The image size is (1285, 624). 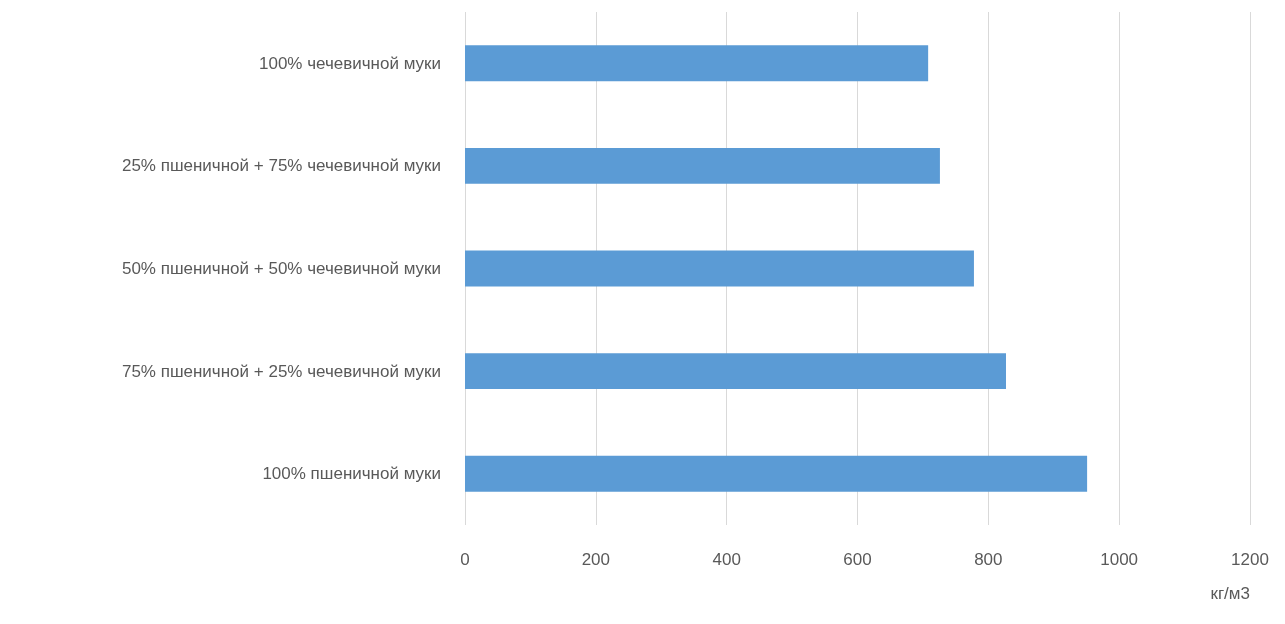 I want to click on x-tick-label: 0, so click(x=465, y=559).